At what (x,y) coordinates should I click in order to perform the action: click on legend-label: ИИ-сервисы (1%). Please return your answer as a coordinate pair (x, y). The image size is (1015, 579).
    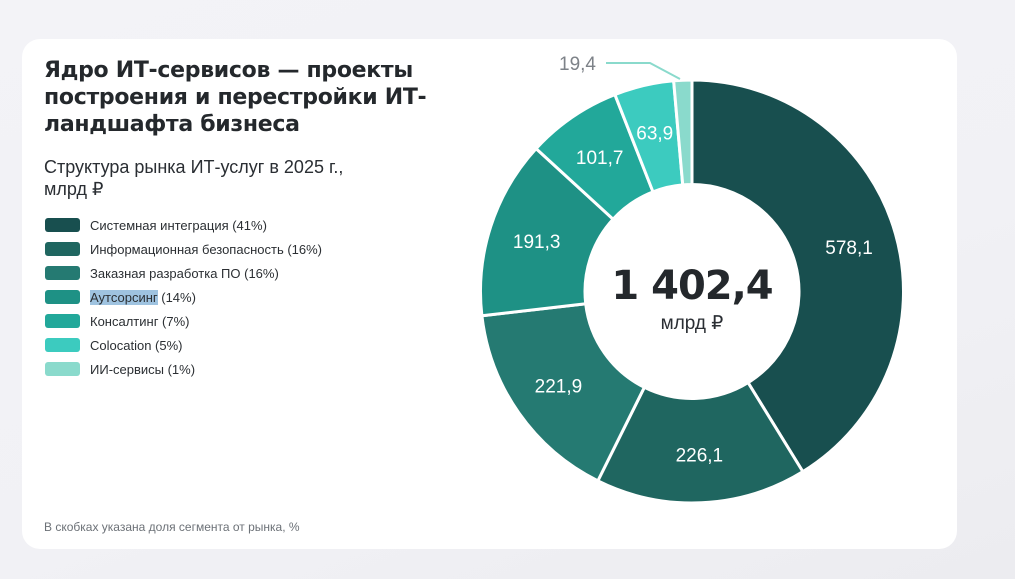
    Looking at the image, I should click on (143, 369).